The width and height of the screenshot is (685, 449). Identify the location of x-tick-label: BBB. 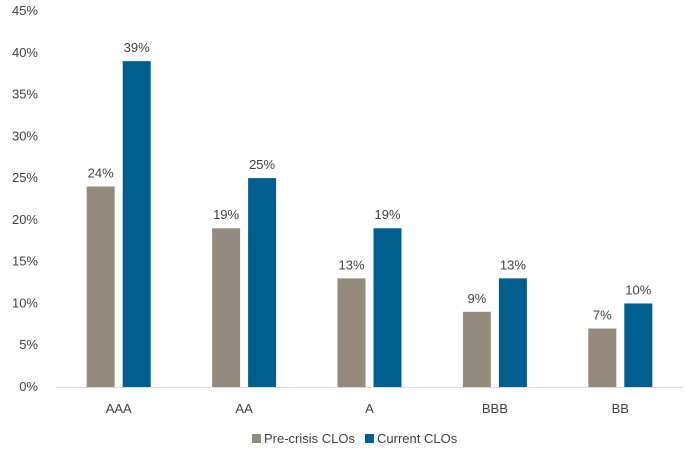
(495, 408).